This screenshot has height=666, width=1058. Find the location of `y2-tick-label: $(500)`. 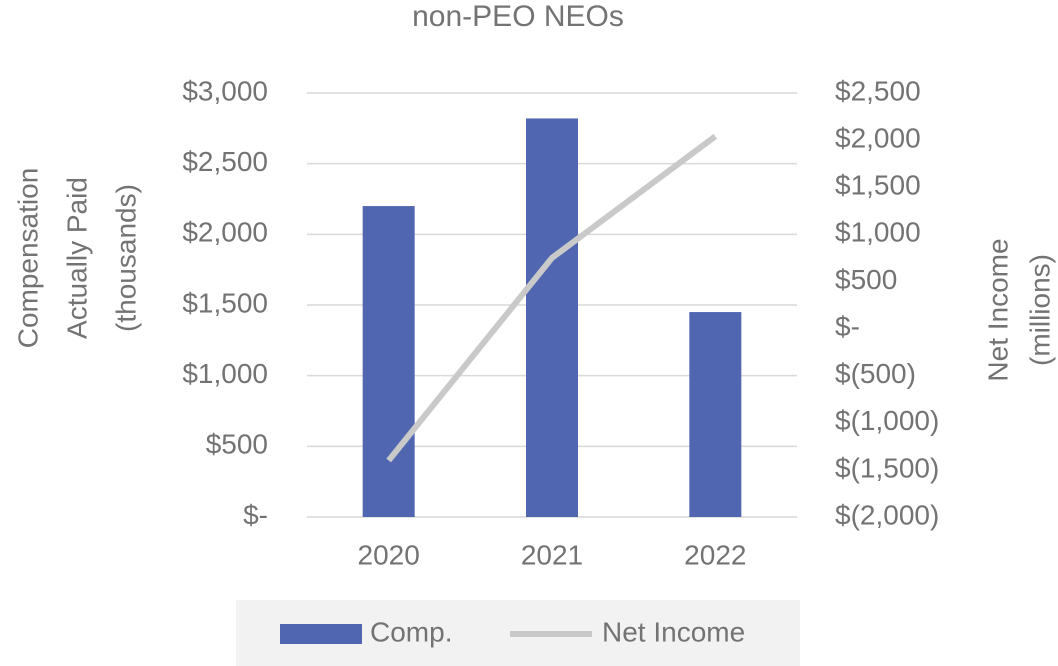

y2-tick-label: $(500) is located at coordinates (875, 373).